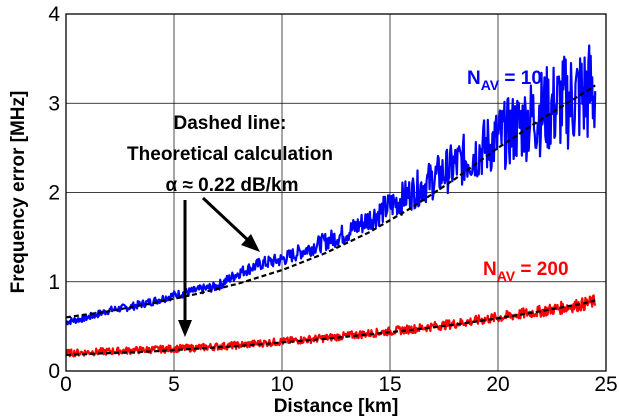  I want to click on x-tick-label: 0, so click(66, 384).